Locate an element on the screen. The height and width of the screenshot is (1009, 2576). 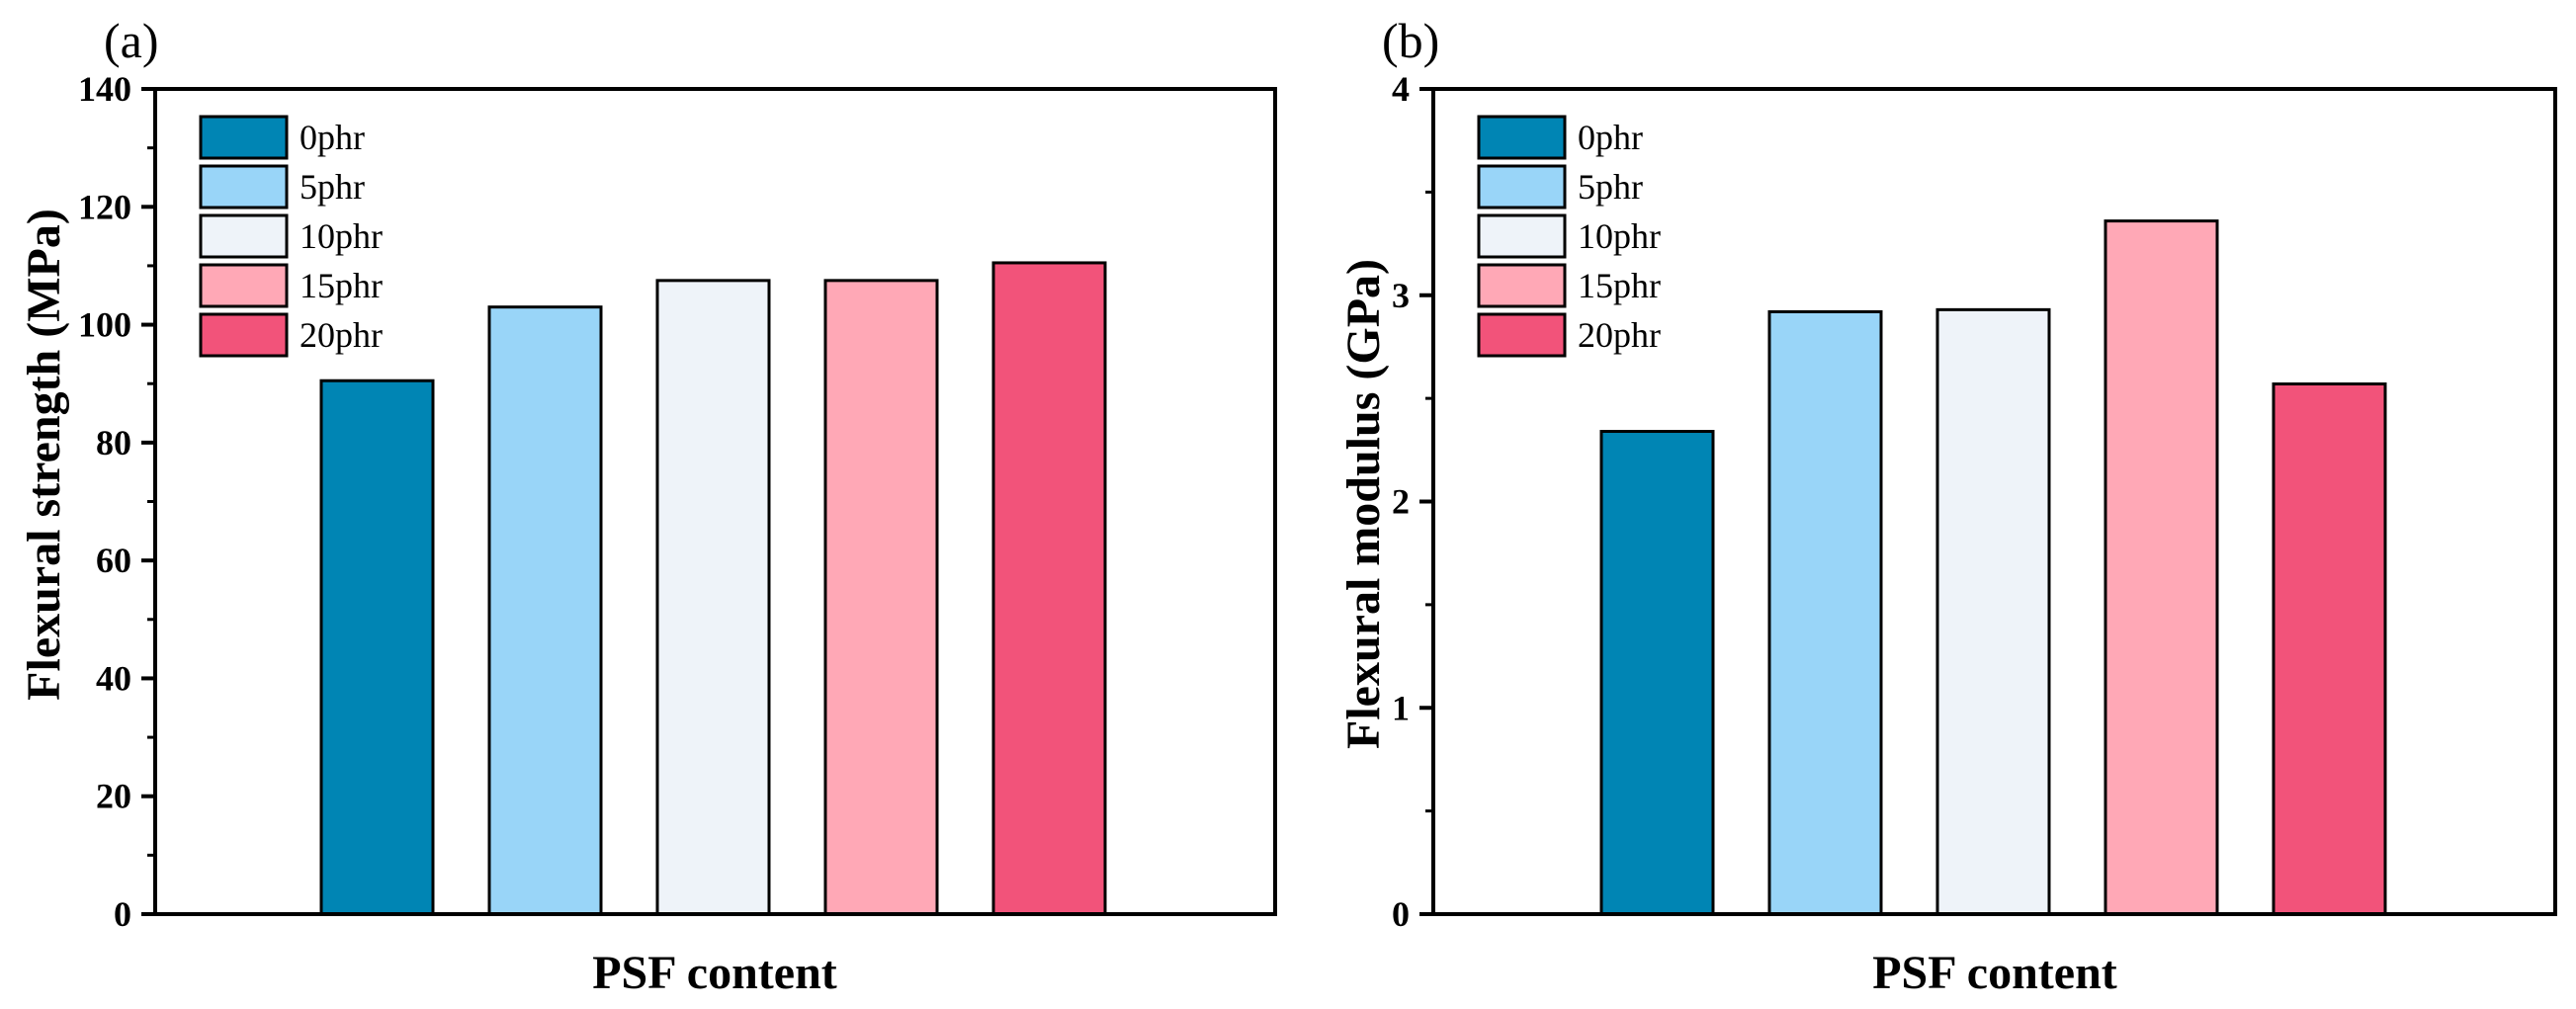
legend-label-b-15phr: 15phr is located at coordinates (1619, 285).